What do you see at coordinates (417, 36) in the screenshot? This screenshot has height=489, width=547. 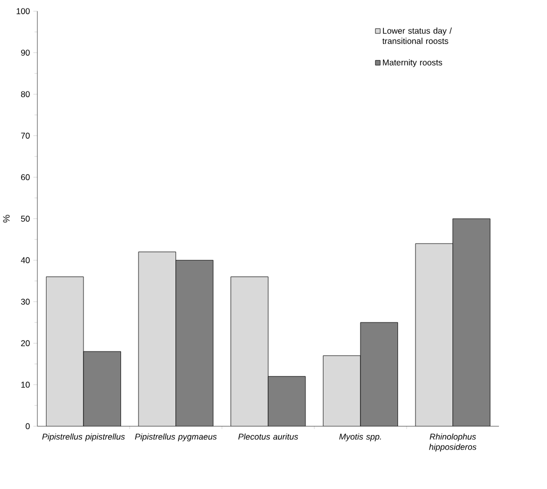 I see `legend-label: Lower status day / transitional roosts` at bounding box center [417, 36].